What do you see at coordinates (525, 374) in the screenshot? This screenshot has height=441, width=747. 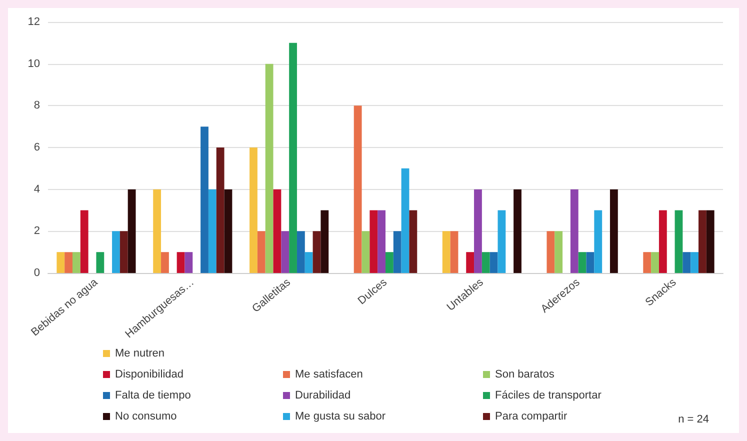 I see `legend-label: Son baratos` at bounding box center [525, 374].